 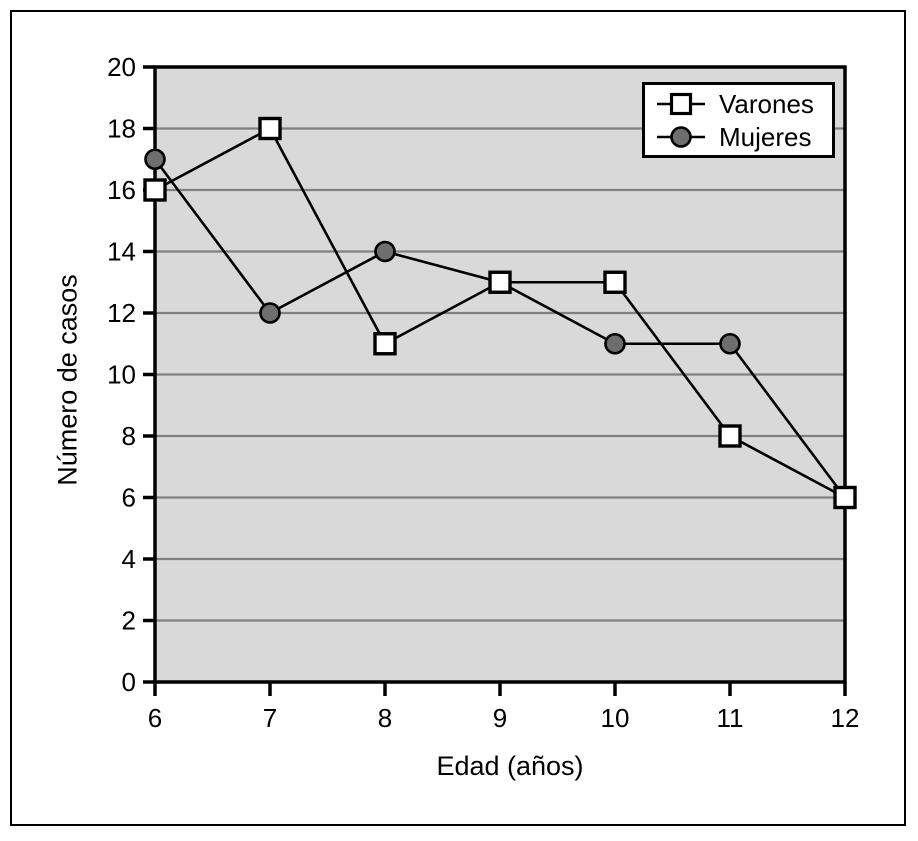 What do you see at coordinates (129, 682) in the screenshot?
I see `y-tick-label-0: 0` at bounding box center [129, 682].